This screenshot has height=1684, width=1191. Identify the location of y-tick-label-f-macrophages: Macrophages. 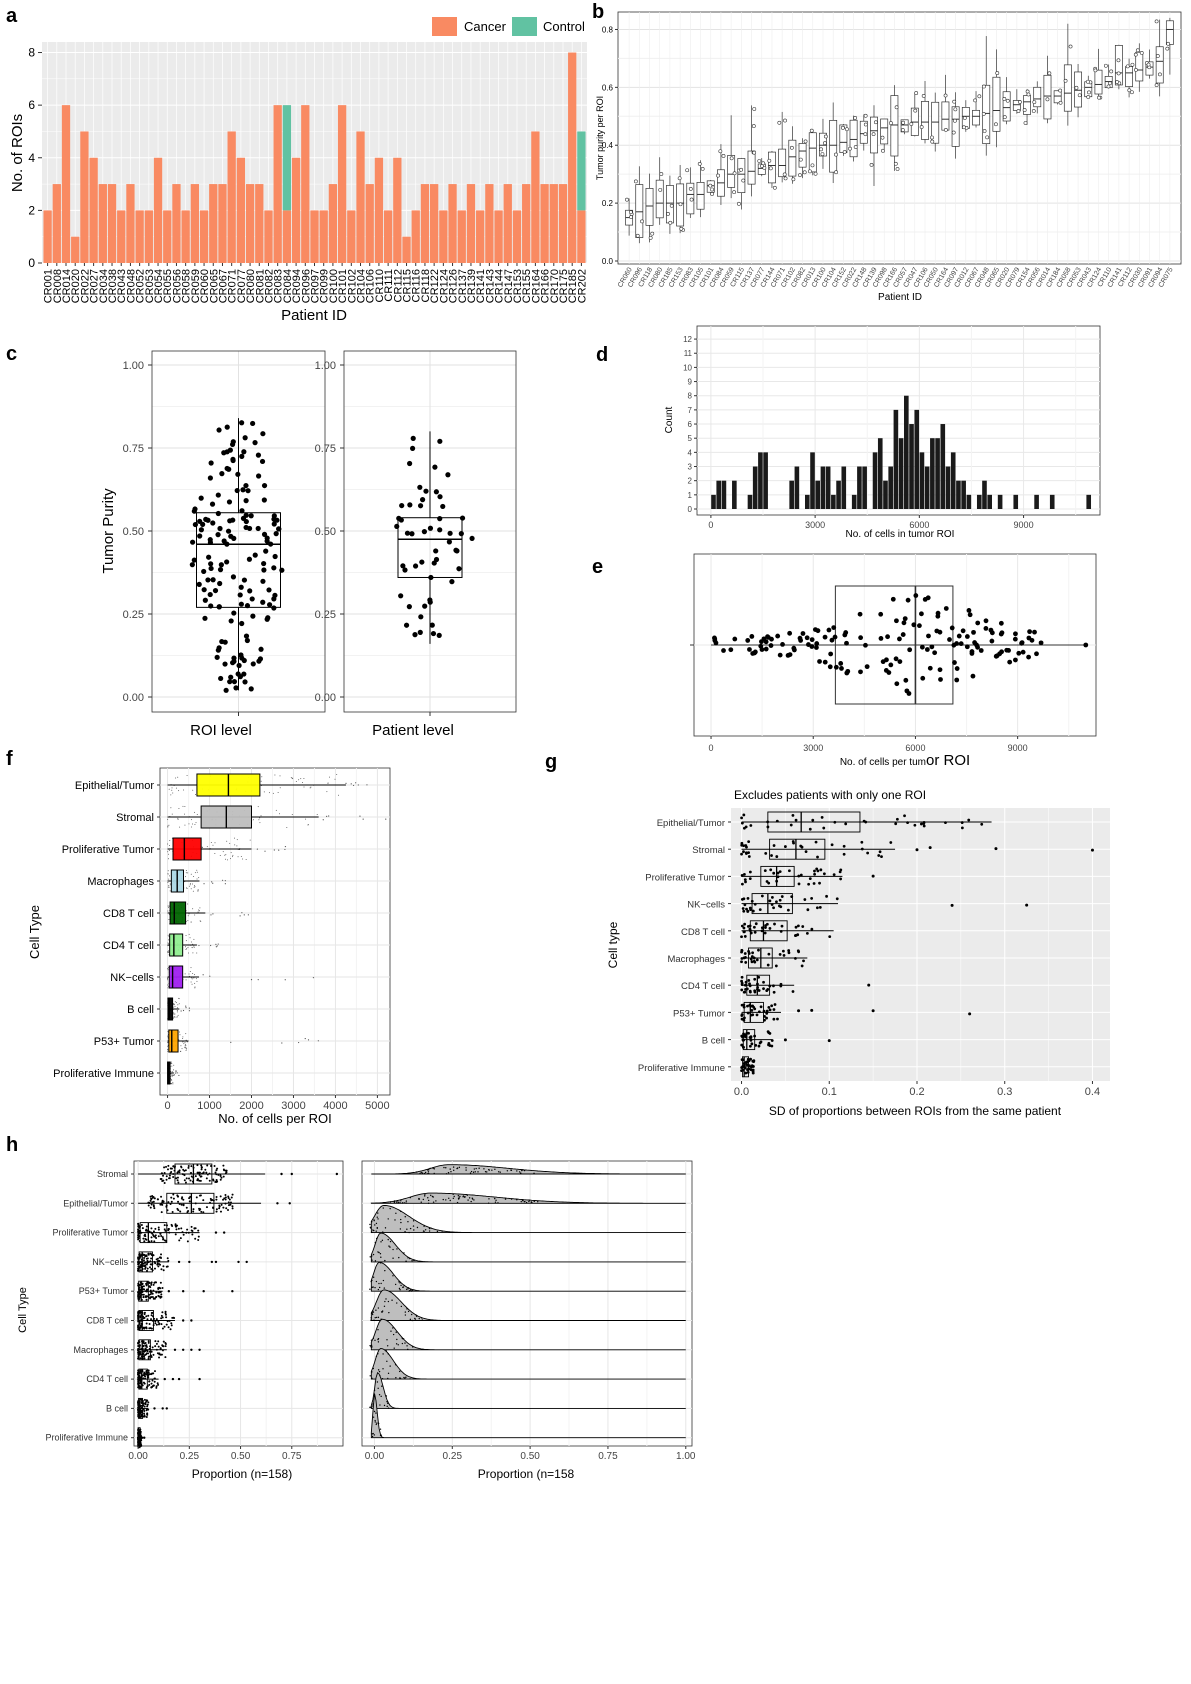
(120, 882).